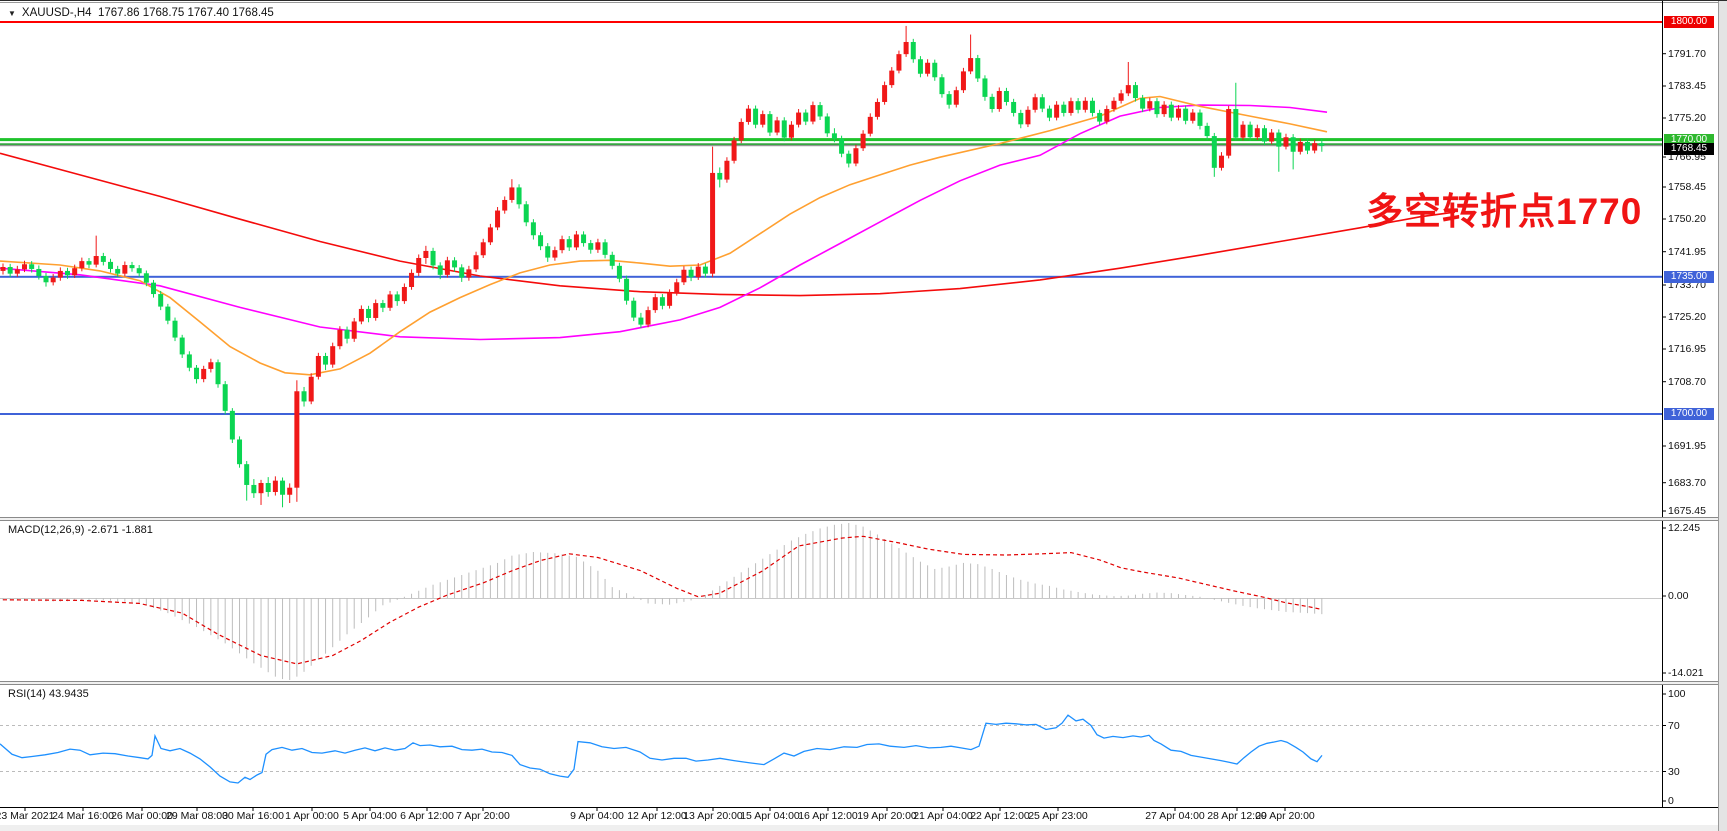  Describe the element at coordinates (1678, 596) in the screenshot. I see `axis-price-label: 0.00` at that location.